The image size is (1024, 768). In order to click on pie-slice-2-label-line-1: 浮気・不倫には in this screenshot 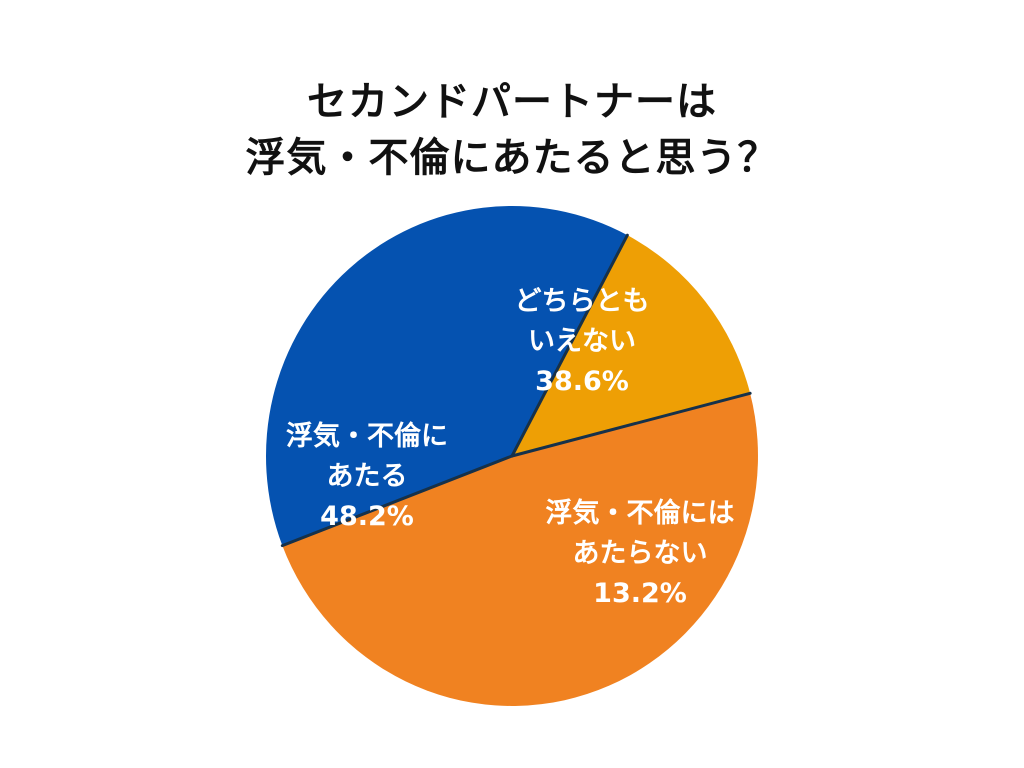, I will do `click(640, 513)`.